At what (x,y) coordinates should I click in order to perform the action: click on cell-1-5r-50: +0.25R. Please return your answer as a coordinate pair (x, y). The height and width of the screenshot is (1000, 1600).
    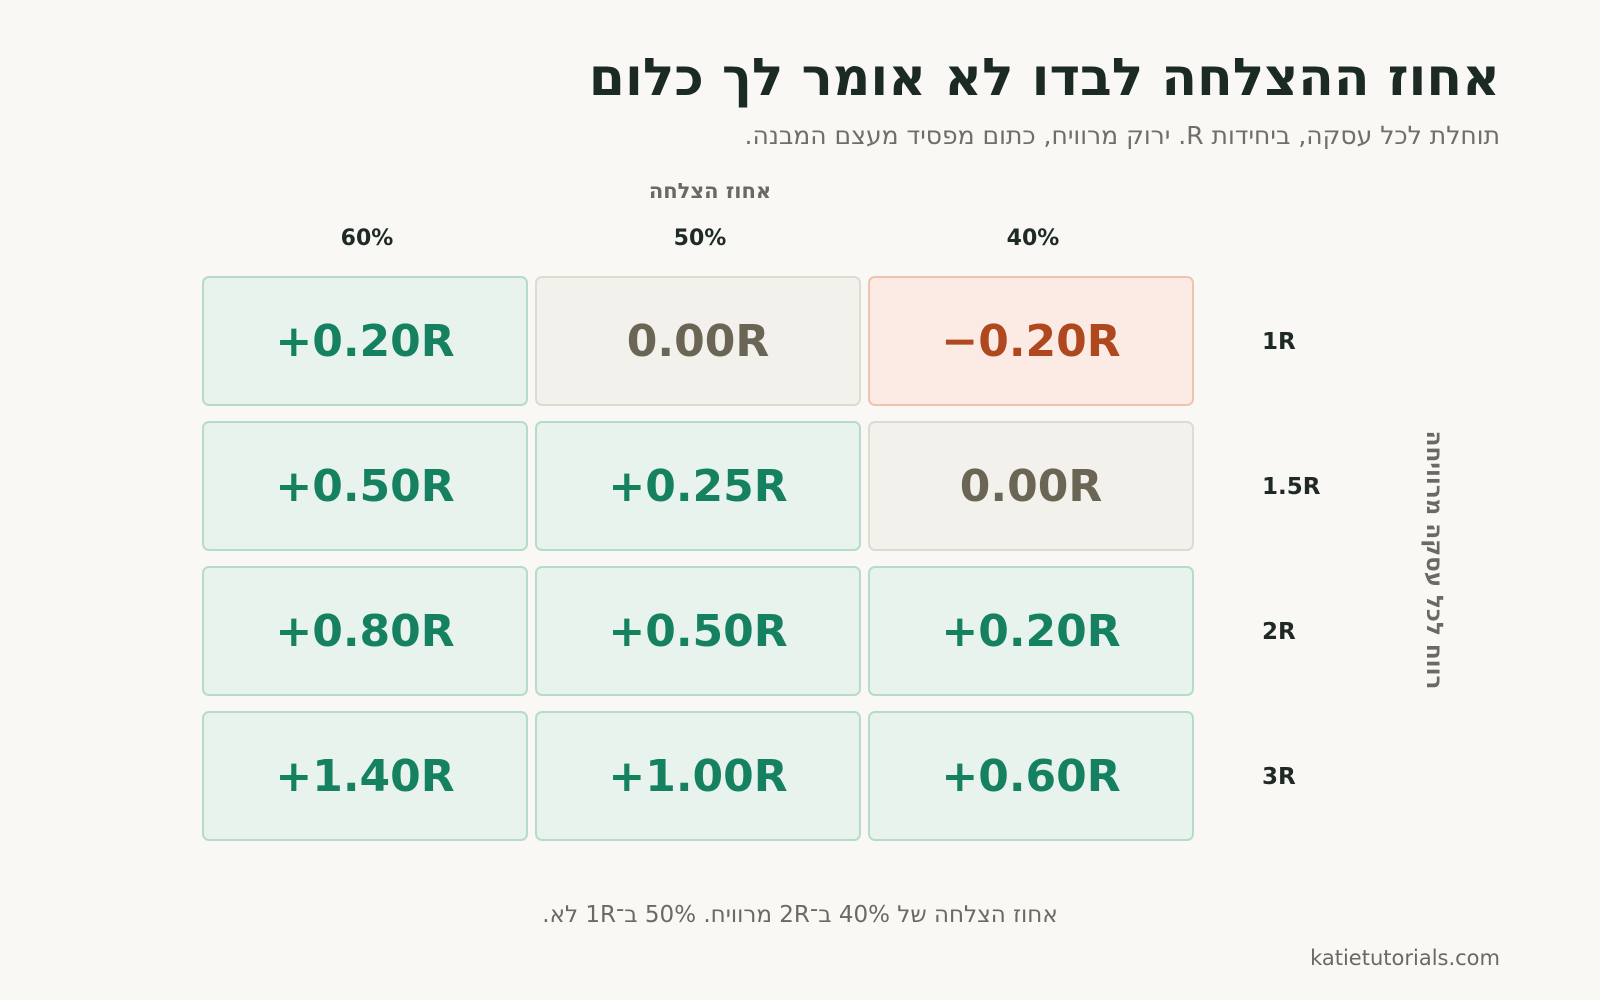
    Looking at the image, I should click on (698, 486).